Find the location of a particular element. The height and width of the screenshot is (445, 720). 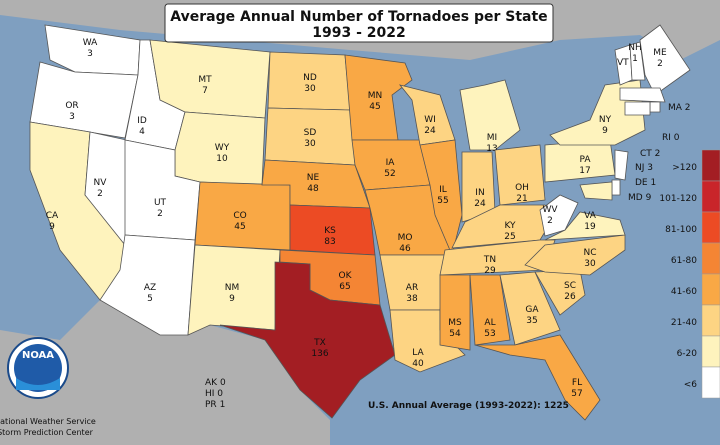

state-label: OK 65 is located at coordinates (346, 281).